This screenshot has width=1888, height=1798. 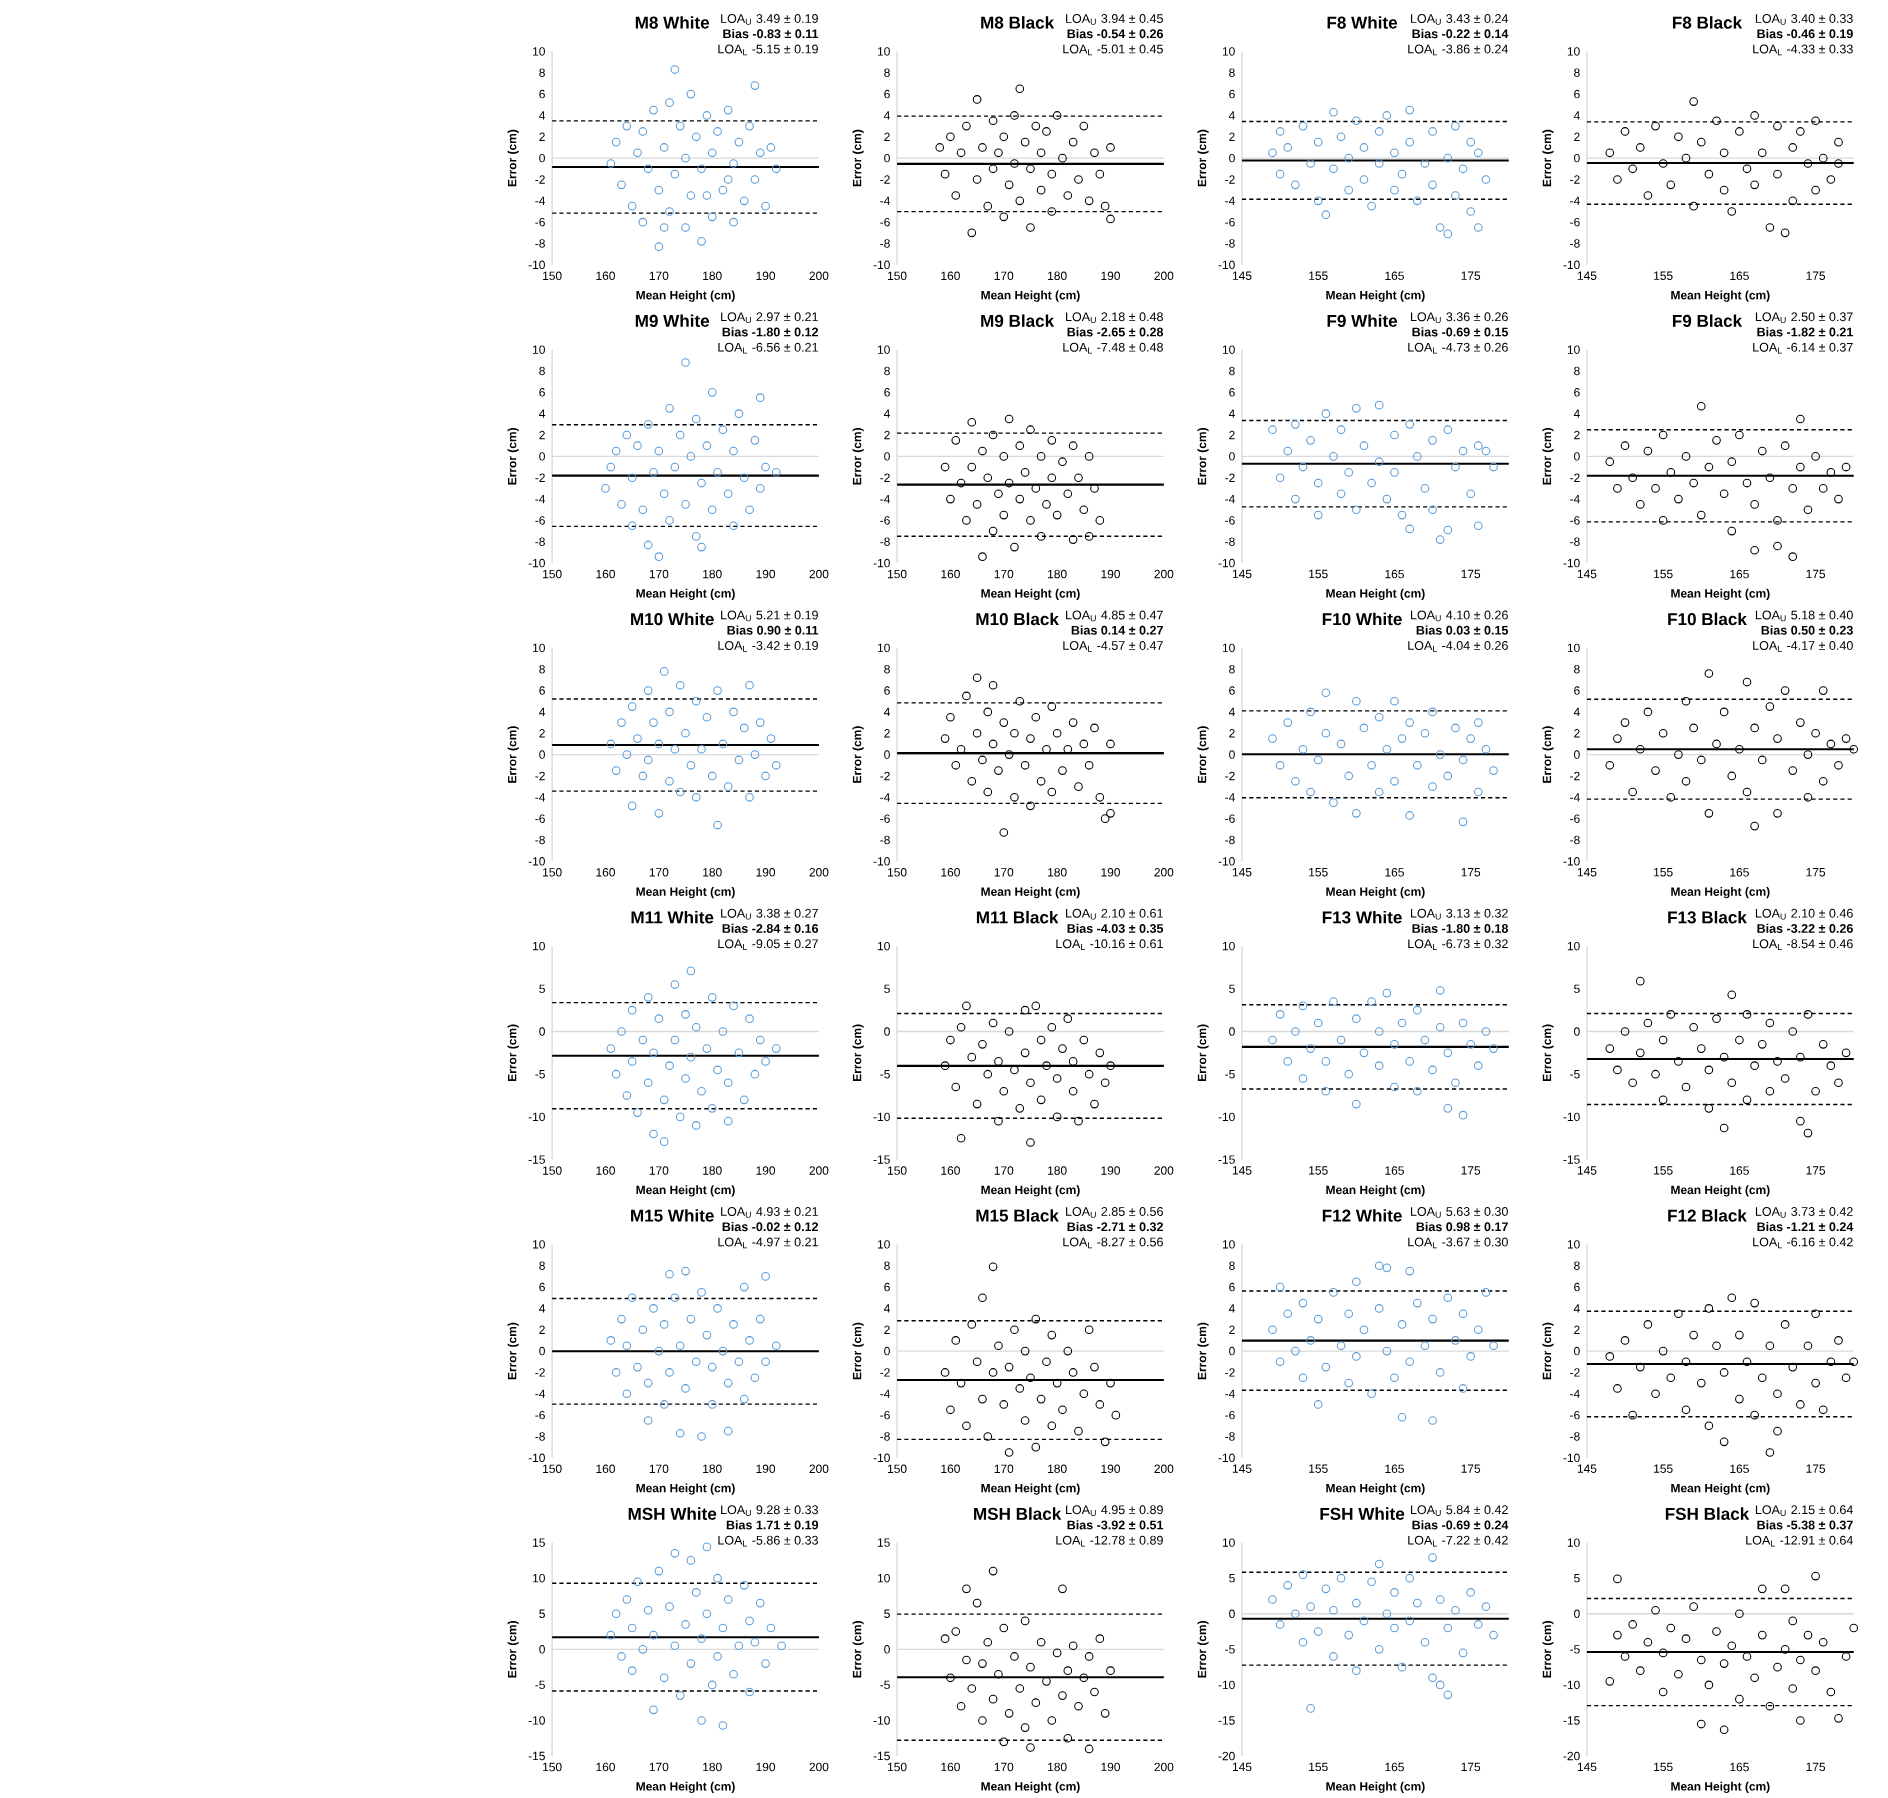 I want to click on chart-title: F9 White, so click(x=1362, y=320).